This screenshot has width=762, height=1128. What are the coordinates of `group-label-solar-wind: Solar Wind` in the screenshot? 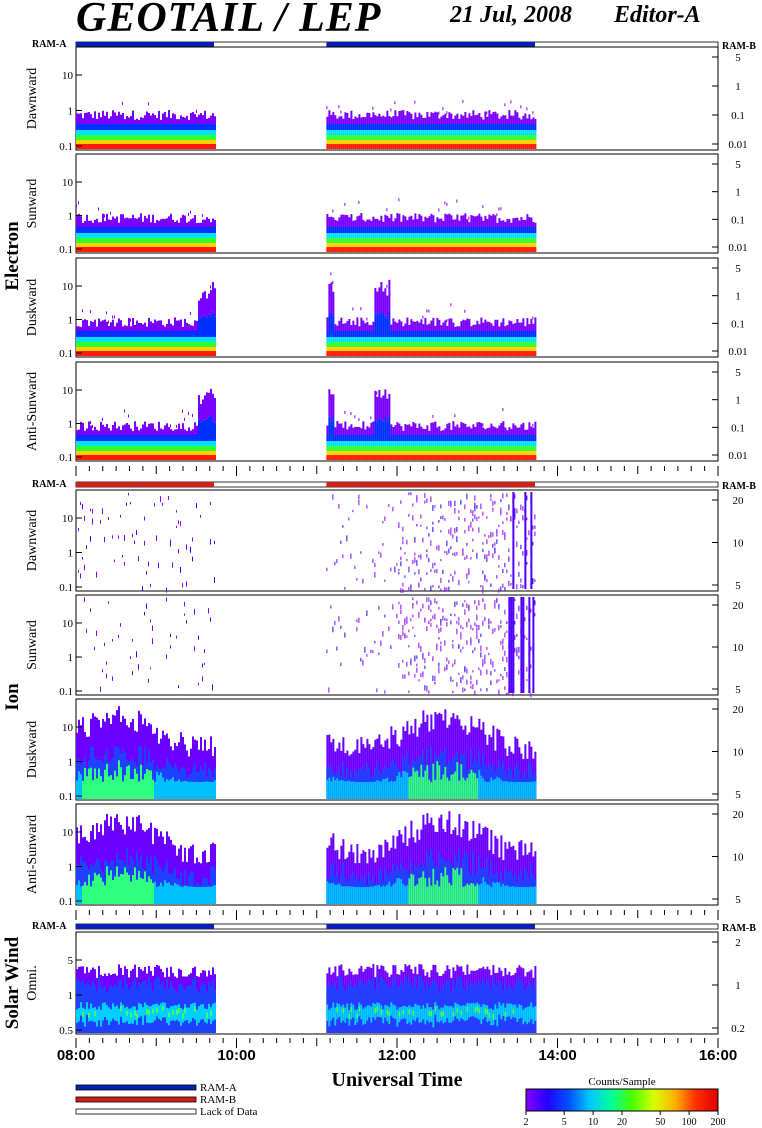 It's located at (12, 982).